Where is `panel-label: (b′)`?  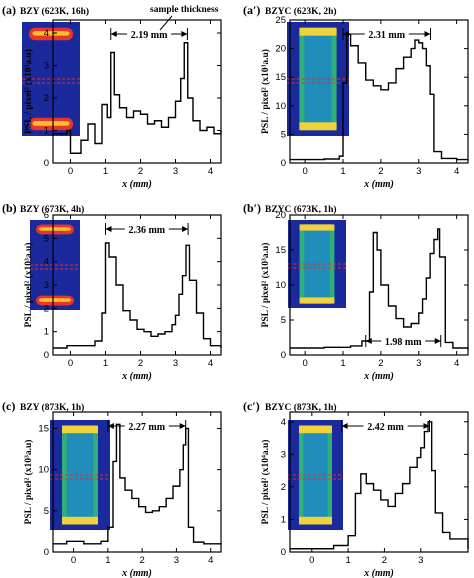
panel-label: (b′) is located at coordinates (252, 208).